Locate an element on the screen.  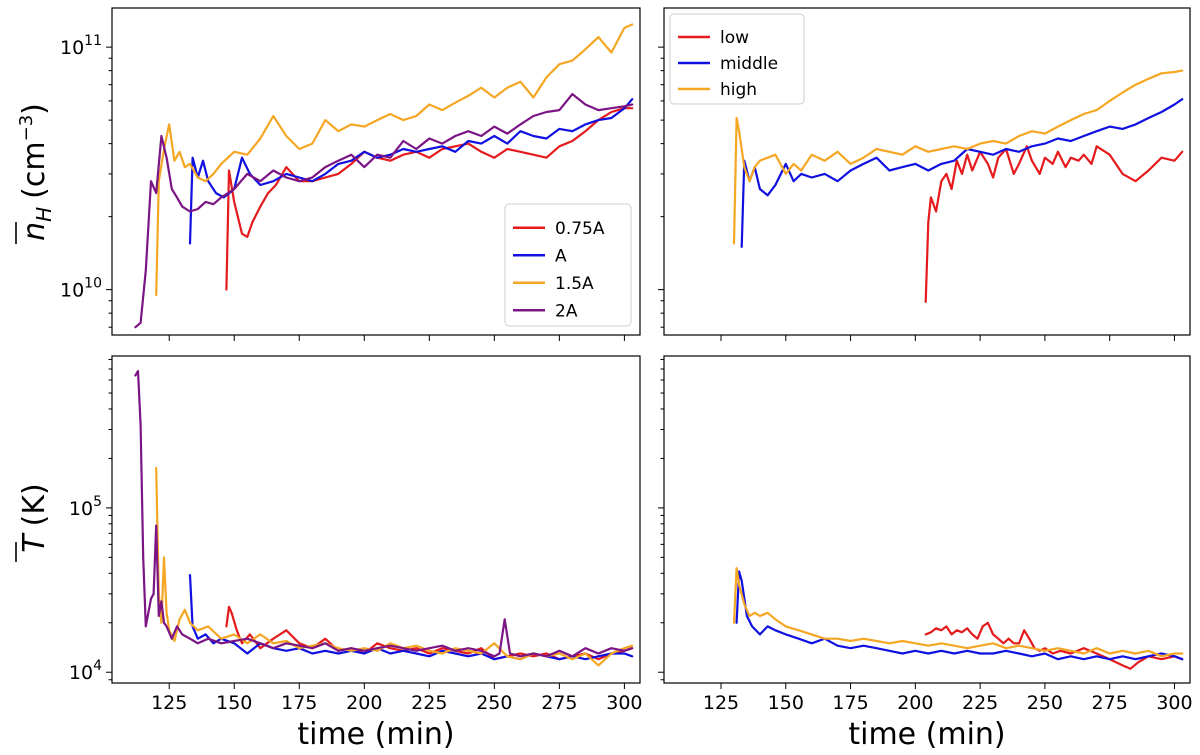
ylabel-top-exp: −3 is located at coordinates (26, 128).